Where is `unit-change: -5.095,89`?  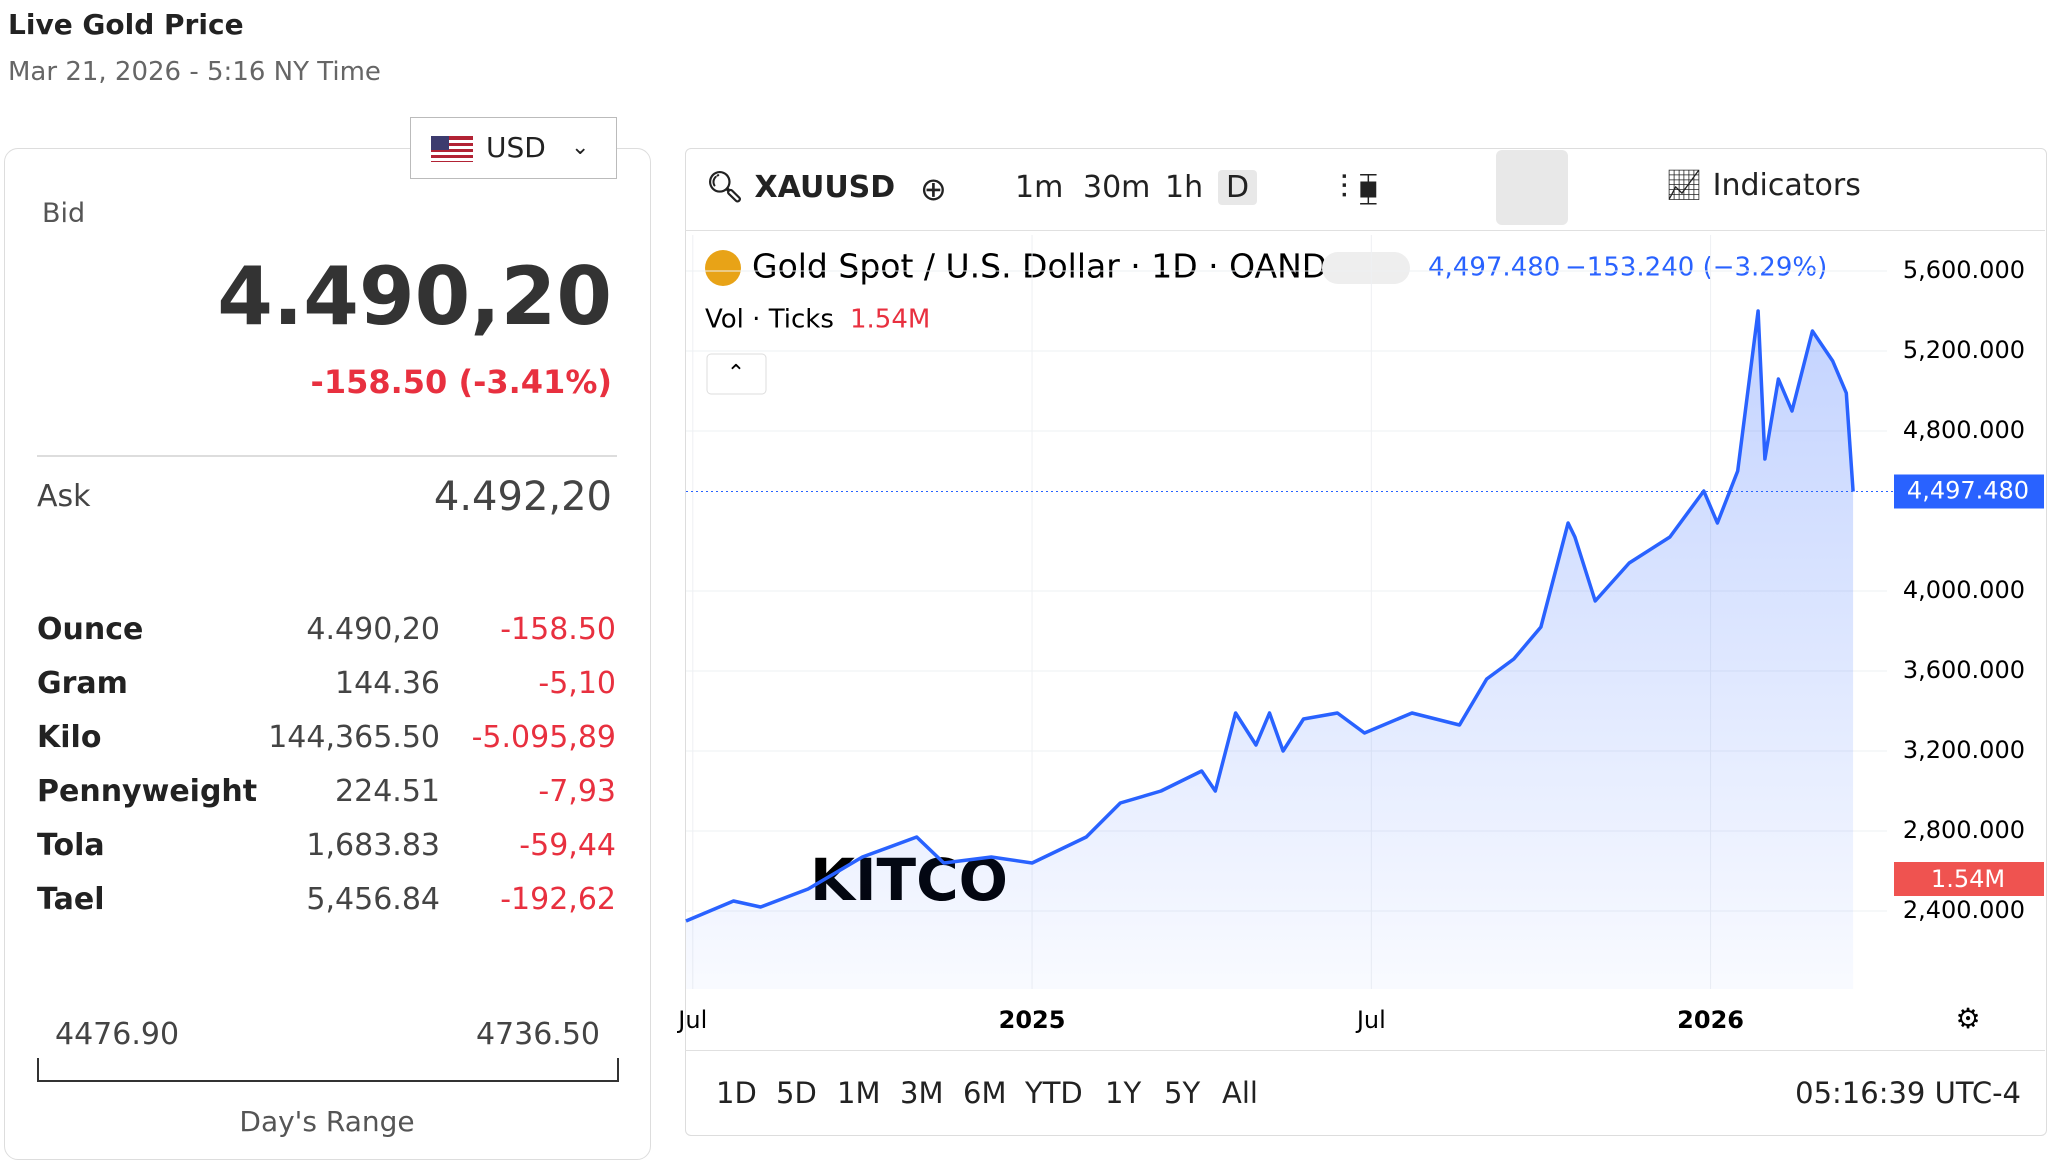 unit-change: -5.095,89 is located at coordinates (543, 737).